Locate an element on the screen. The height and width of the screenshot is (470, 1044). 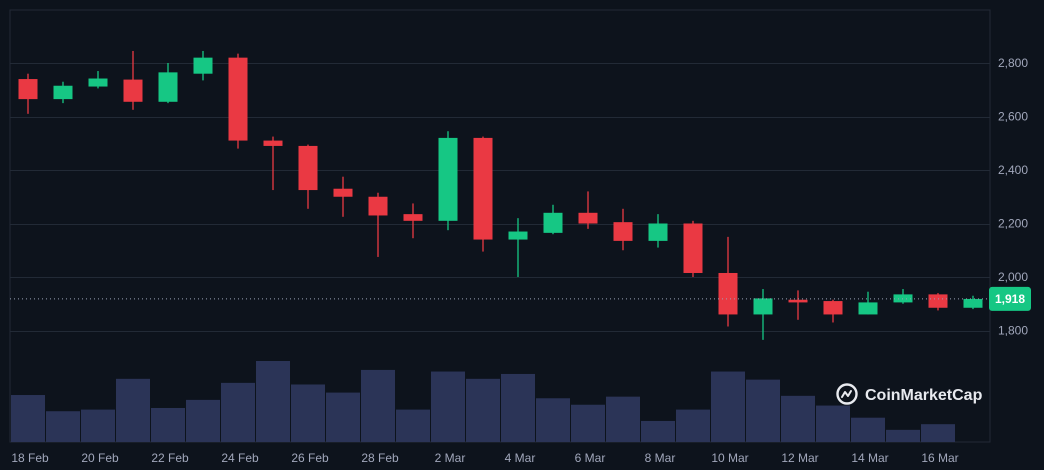
x-tick-label: 12 Mar is located at coordinates (799, 458).